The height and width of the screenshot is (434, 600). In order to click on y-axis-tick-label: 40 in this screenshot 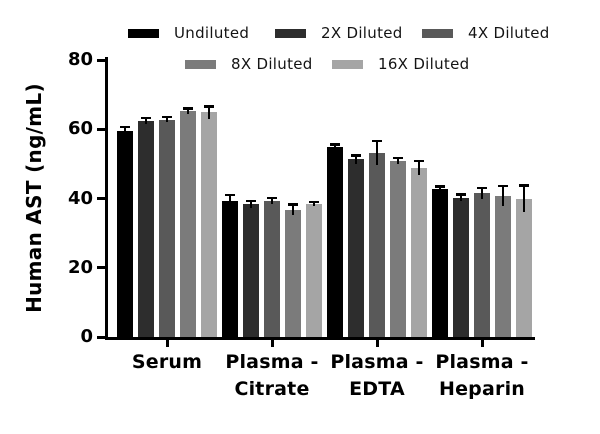, I will do `click(80, 198)`.